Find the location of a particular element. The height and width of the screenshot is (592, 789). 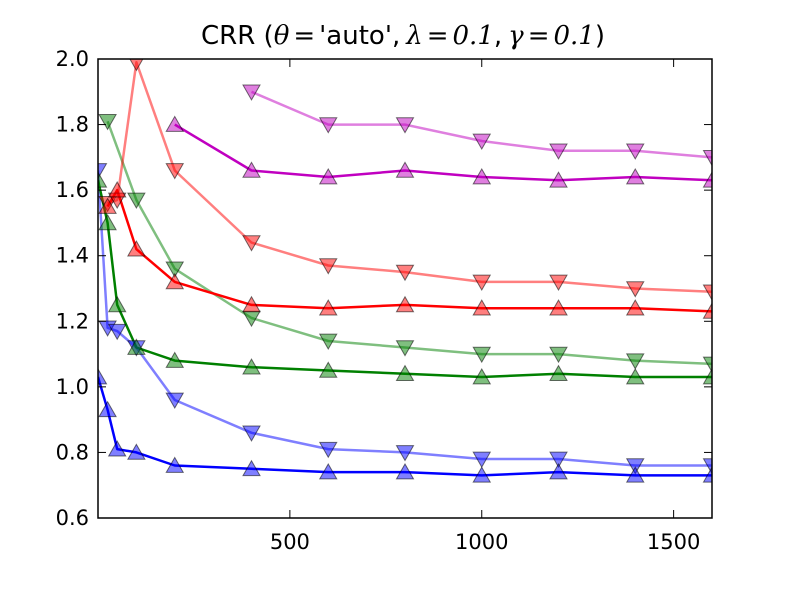

ytick-label: 1.6 is located at coordinates (72, 190).